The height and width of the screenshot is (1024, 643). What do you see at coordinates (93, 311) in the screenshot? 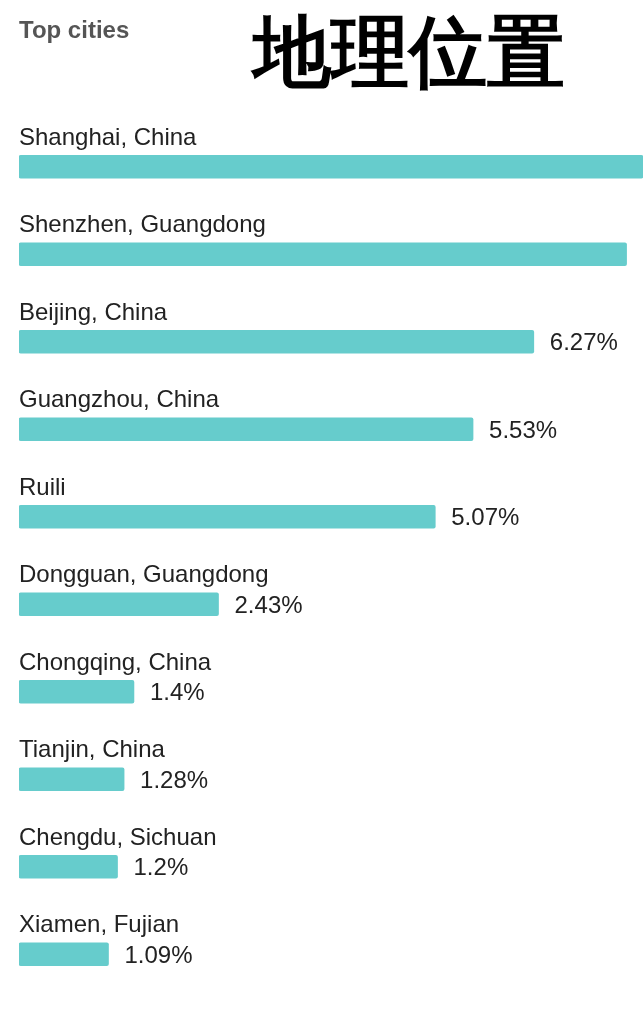
I see `y-tick-label: Beijing, China` at bounding box center [93, 311].